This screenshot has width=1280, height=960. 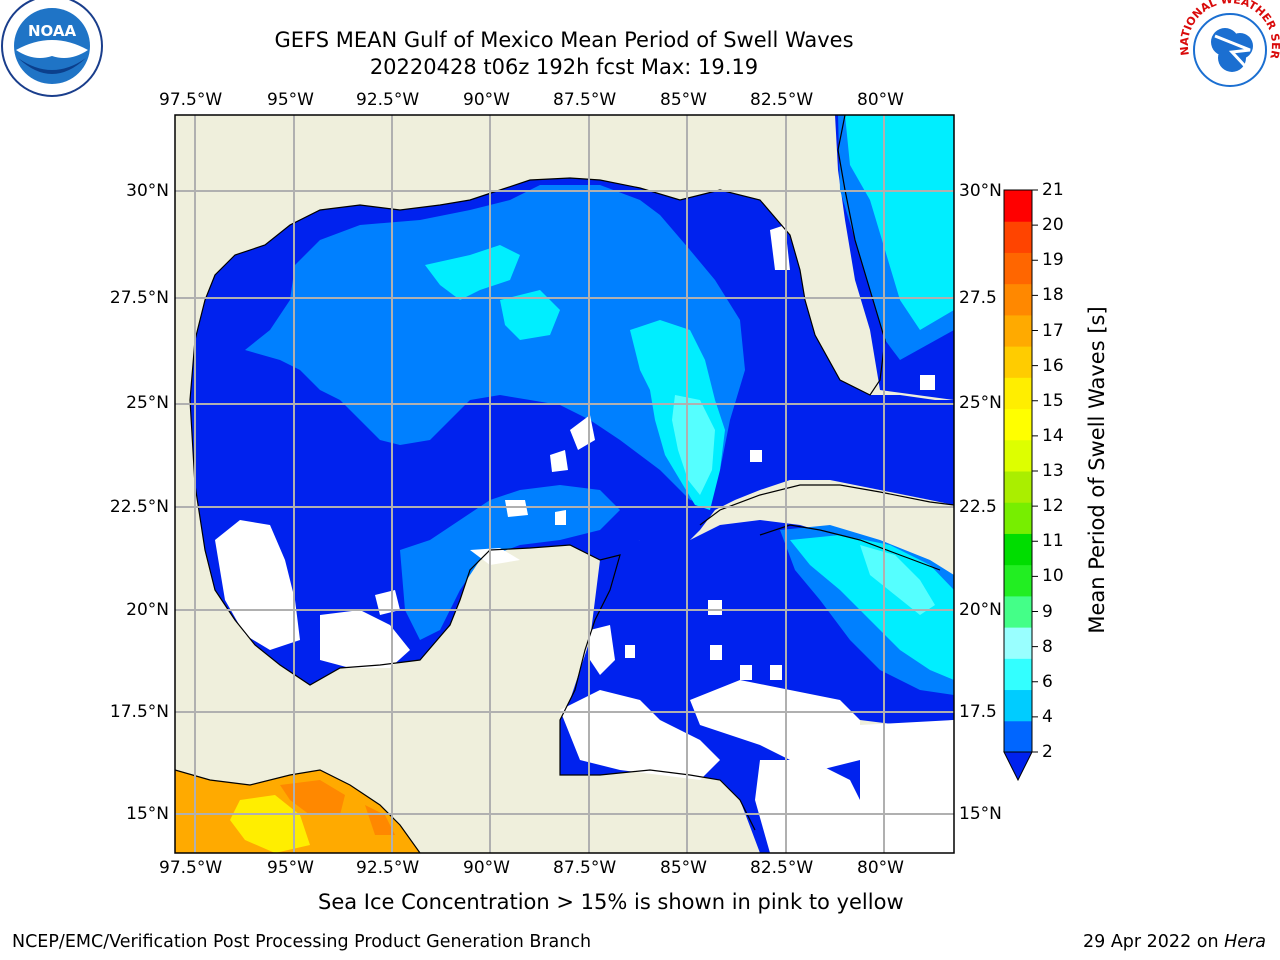 I want to click on colorbar-tick-label: 11, so click(x=1053, y=541).